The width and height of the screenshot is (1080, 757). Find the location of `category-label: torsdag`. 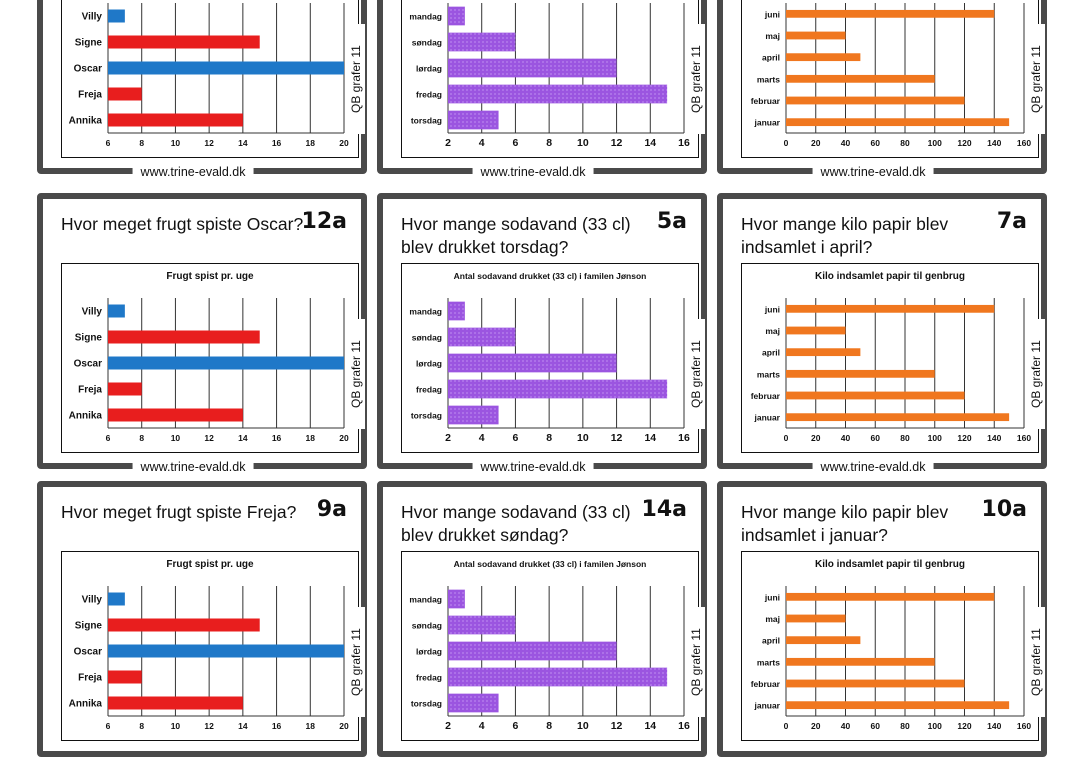

category-label: torsdag is located at coordinates (426, 416).